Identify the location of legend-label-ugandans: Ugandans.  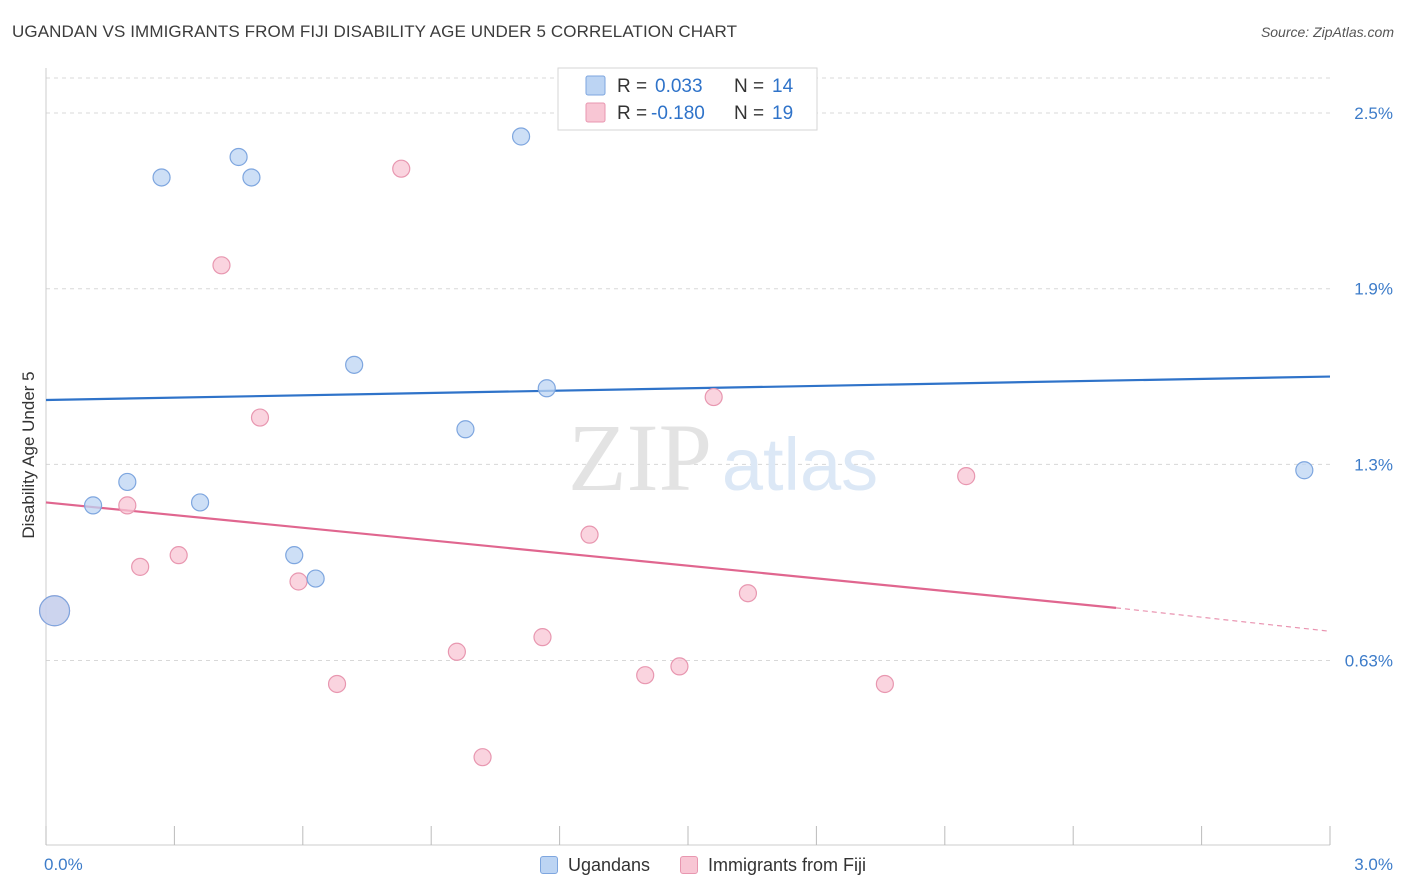
(609, 864).